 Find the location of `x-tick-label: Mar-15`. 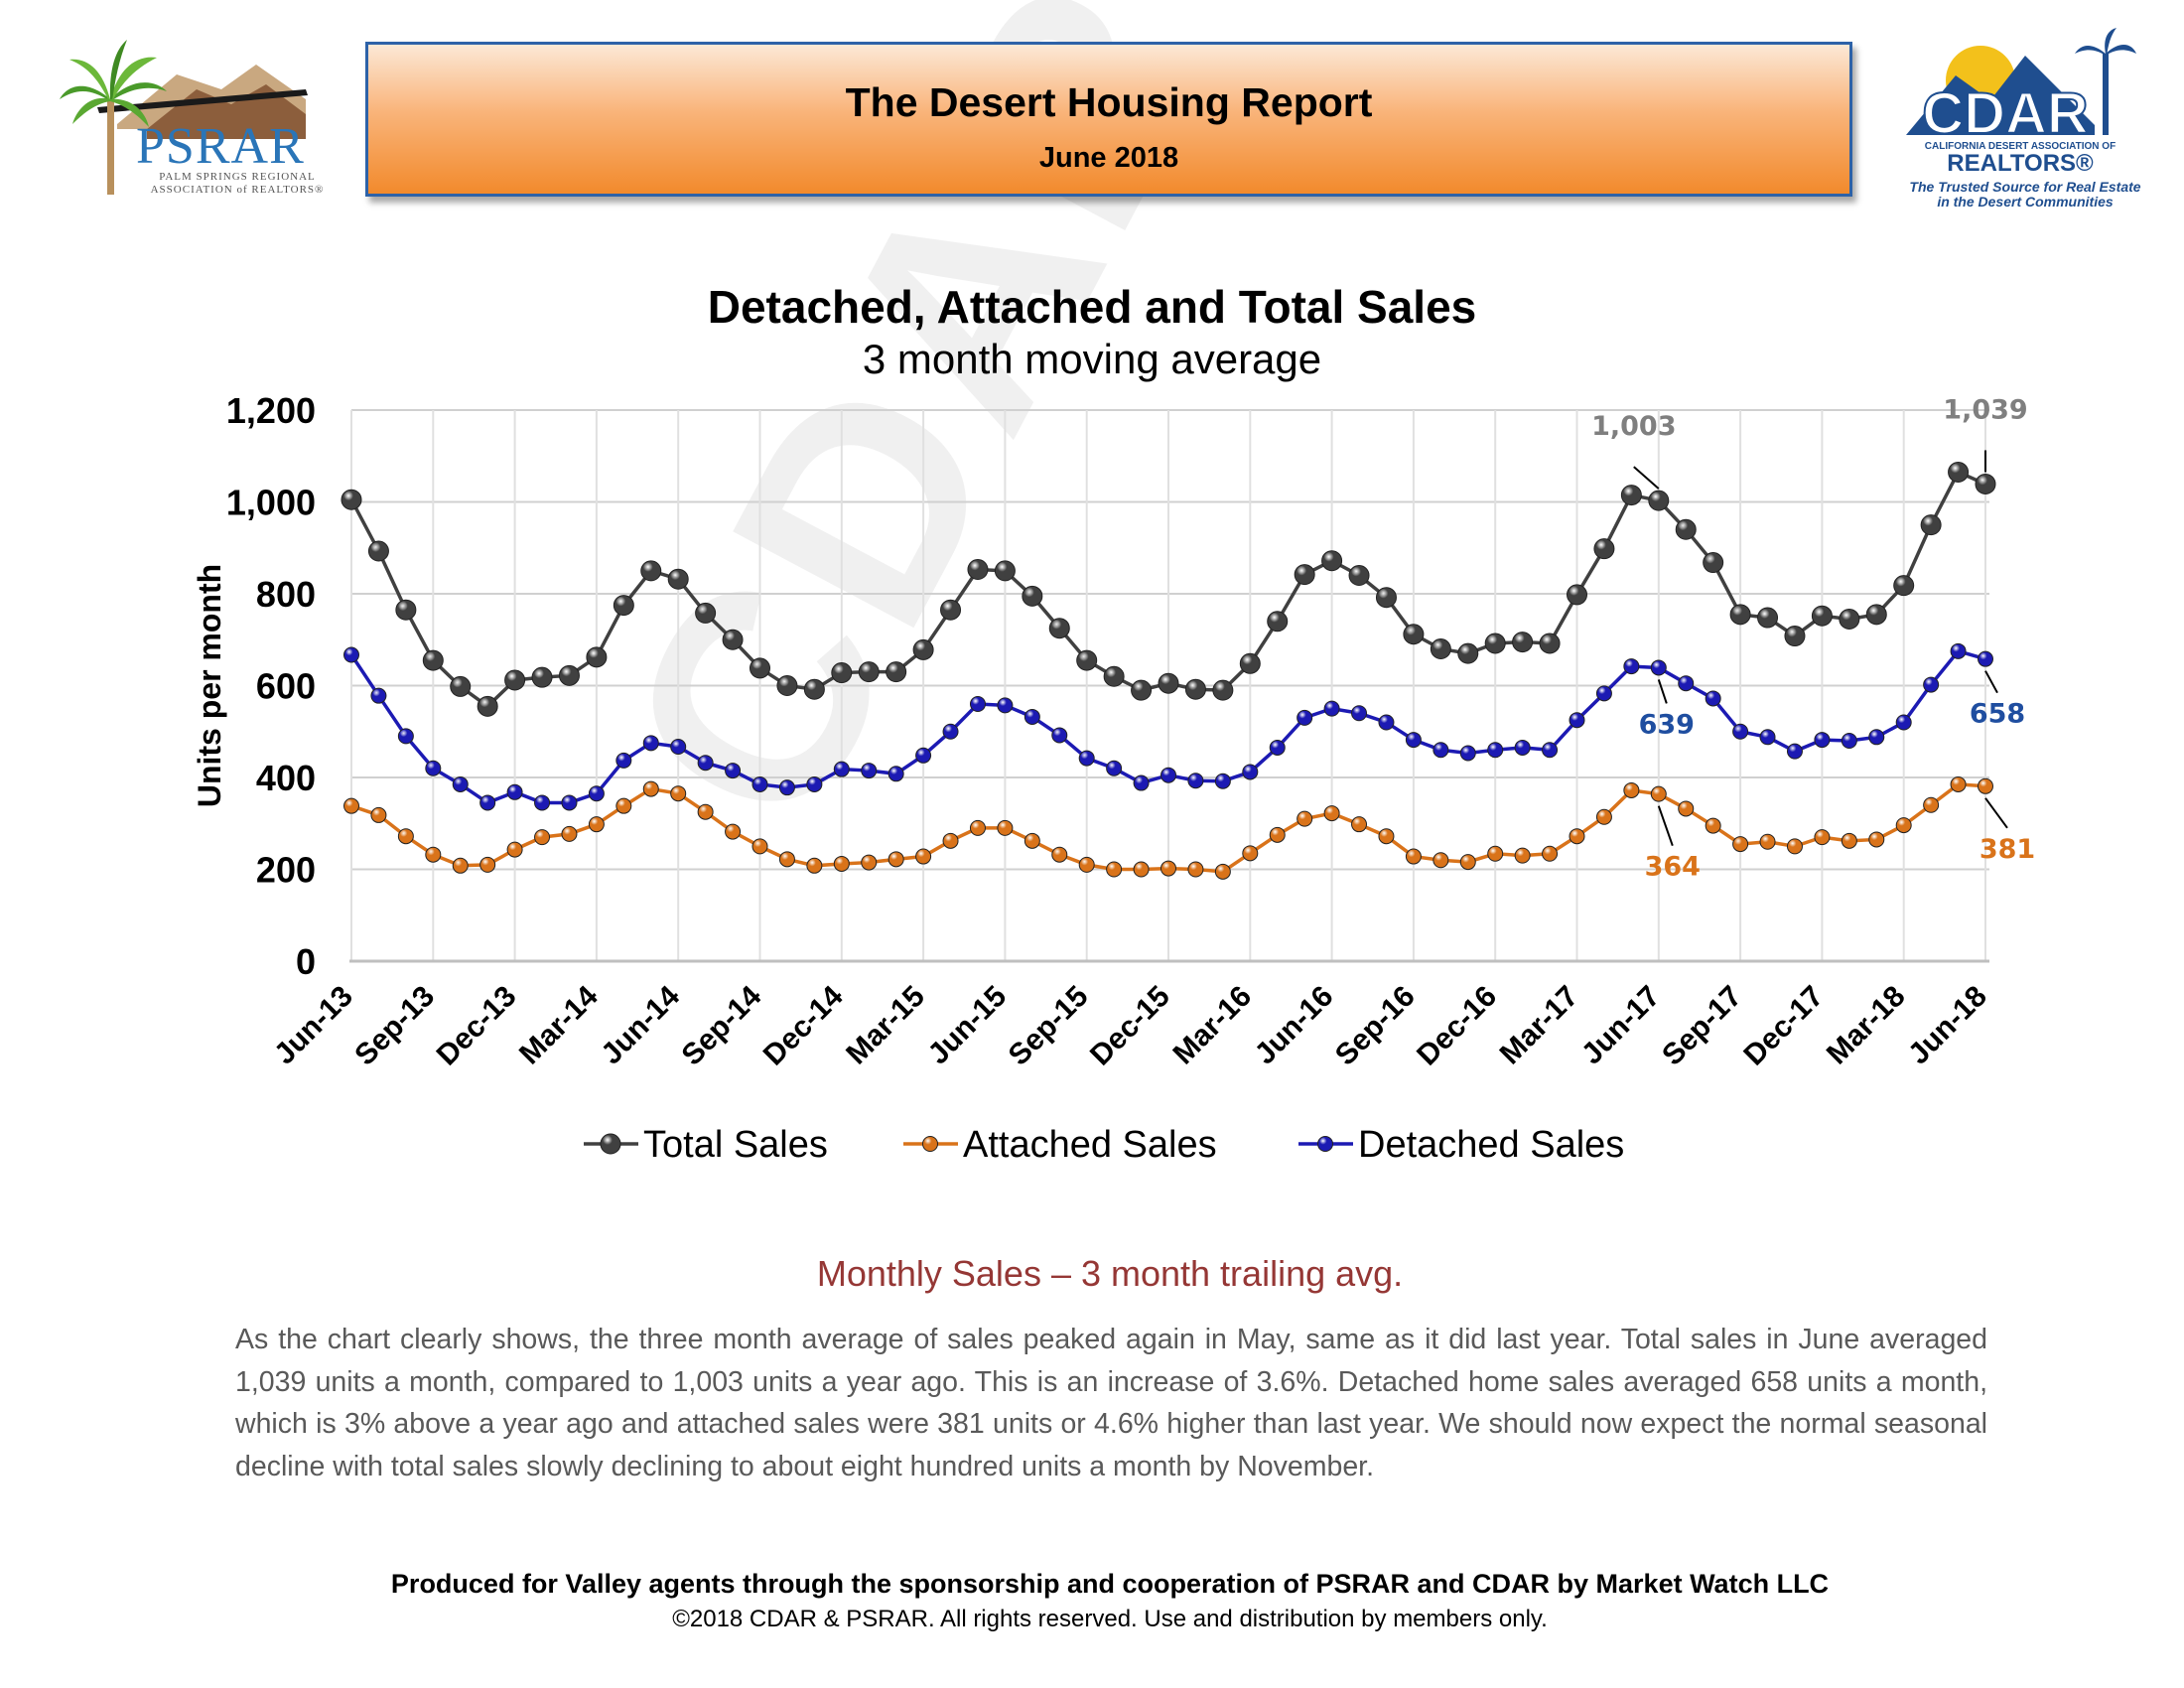

x-tick-label: Mar-15 is located at coordinates (885, 1025).